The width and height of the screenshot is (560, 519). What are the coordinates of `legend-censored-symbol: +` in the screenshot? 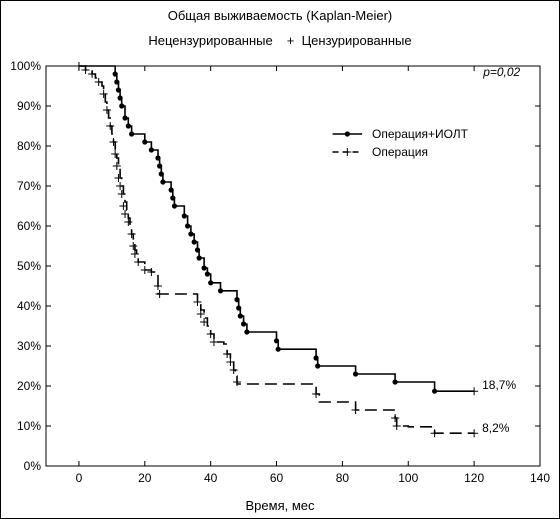 It's located at (290, 40).